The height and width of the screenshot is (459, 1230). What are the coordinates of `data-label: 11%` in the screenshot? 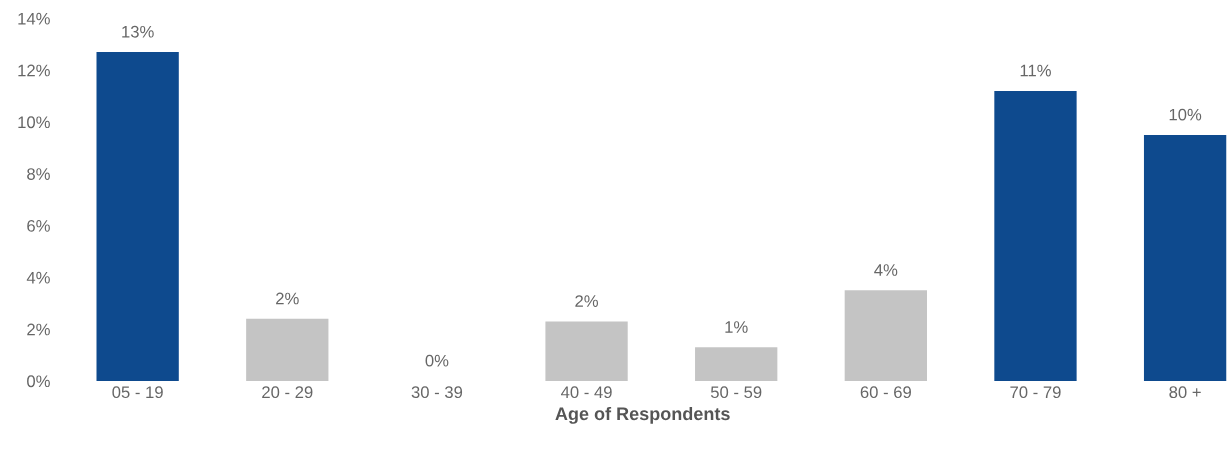 It's located at (1035, 70).